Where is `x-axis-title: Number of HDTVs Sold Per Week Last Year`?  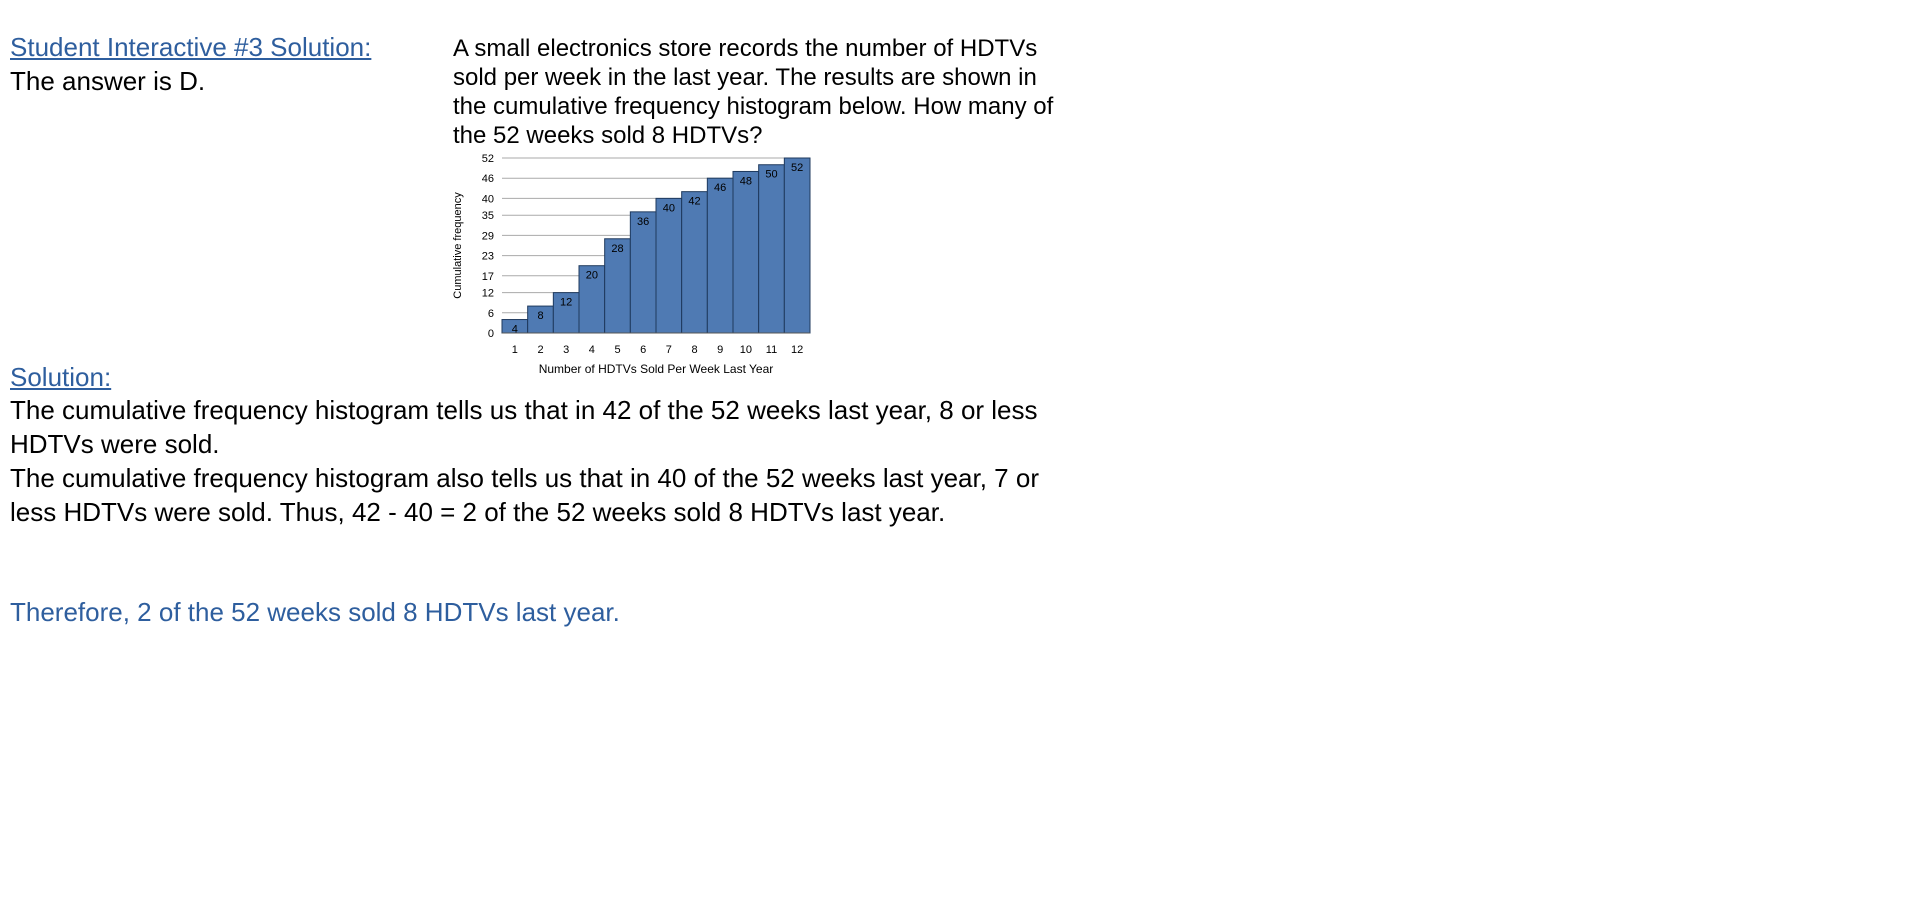 x-axis-title: Number of HDTVs Sold Per Week Last Year is located at coordinates (656, 369).